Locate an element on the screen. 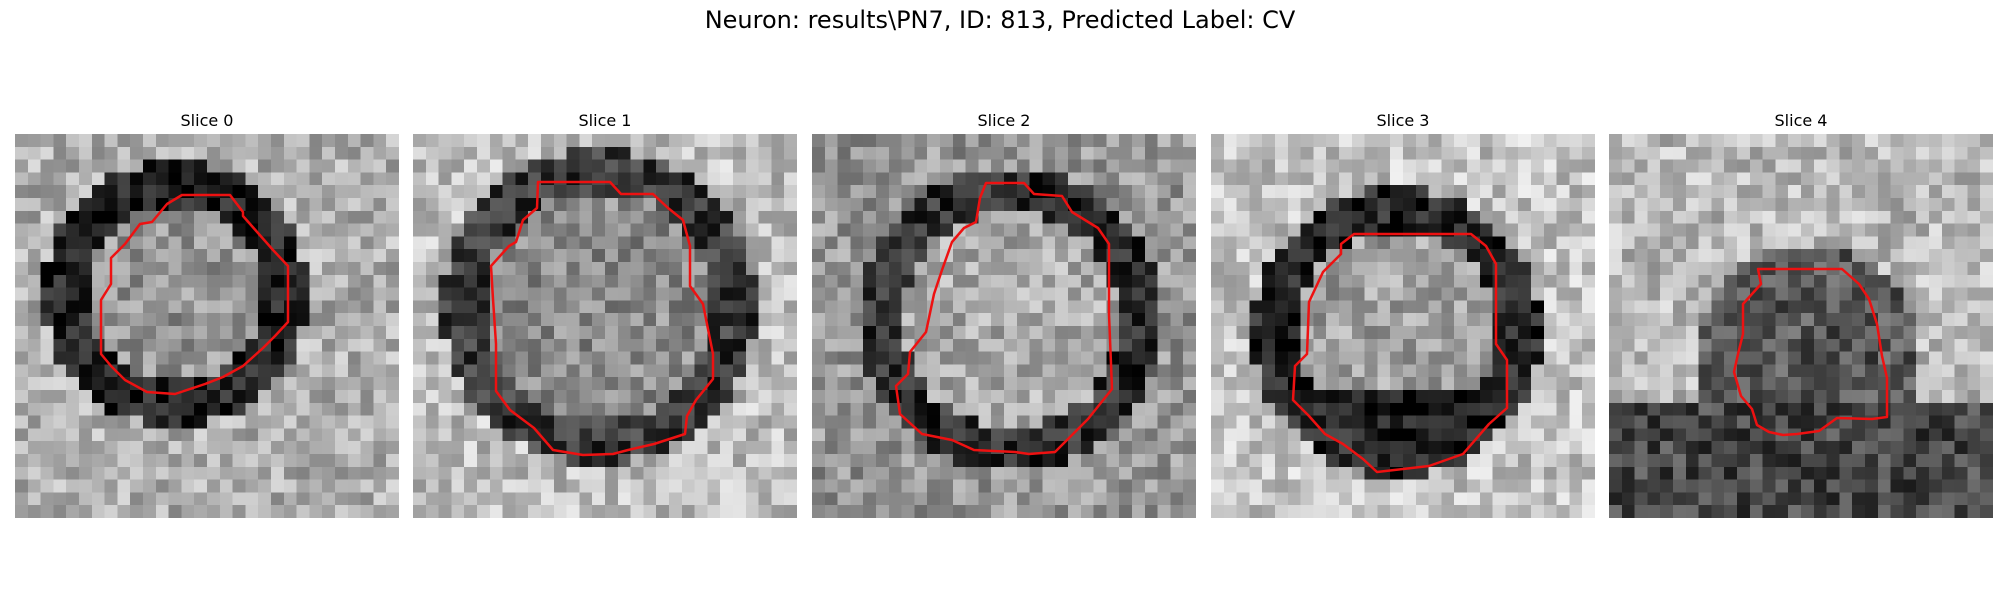  slice-title-3: Slice 3 is located at coordinates (1403, 120).